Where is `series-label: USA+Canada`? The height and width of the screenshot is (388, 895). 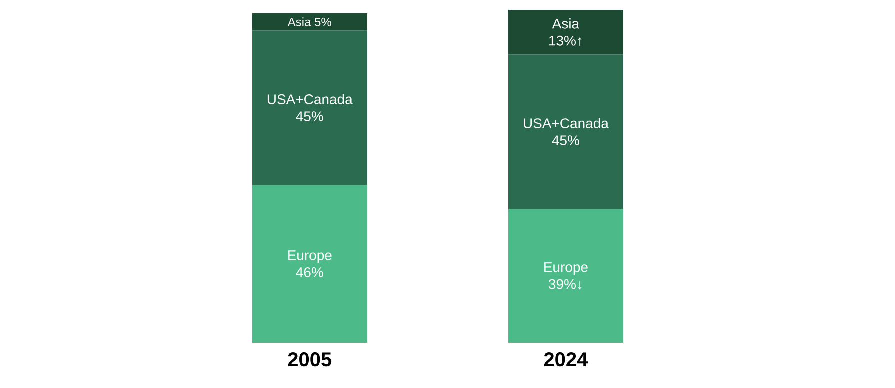
series-label: USA+Canada is located at coordinates (310, 99).